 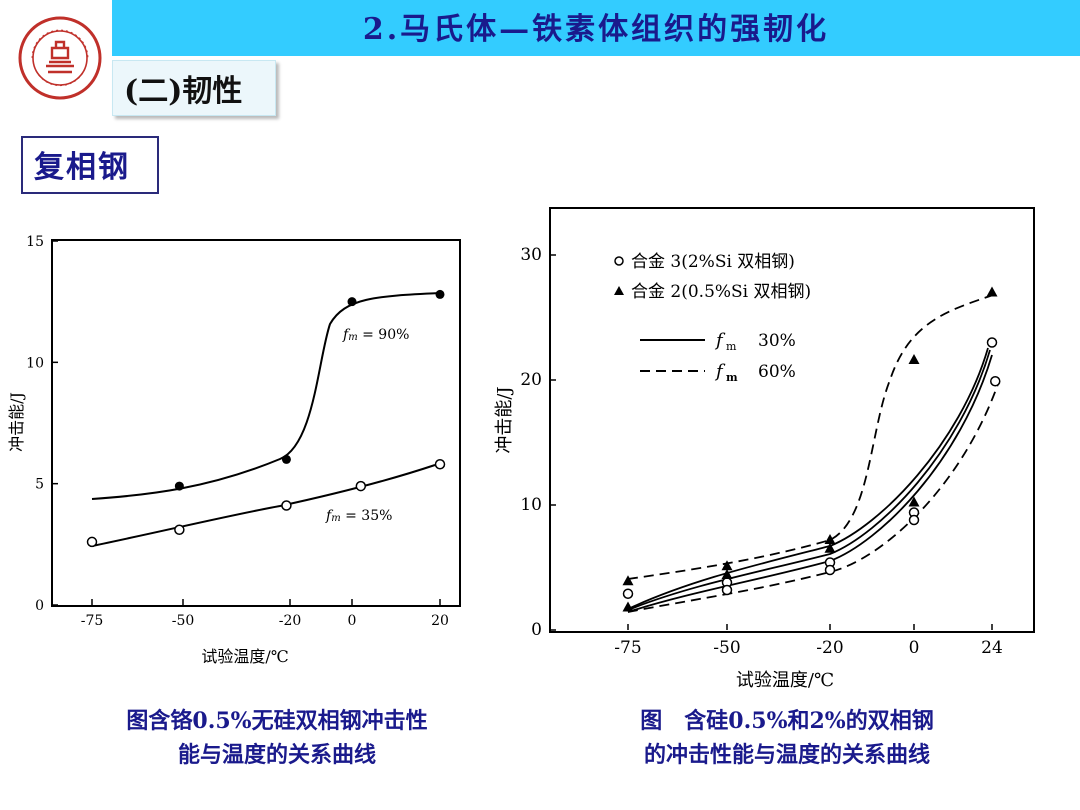 I want to click on university-seal-icon, so click(x=60, y=58).